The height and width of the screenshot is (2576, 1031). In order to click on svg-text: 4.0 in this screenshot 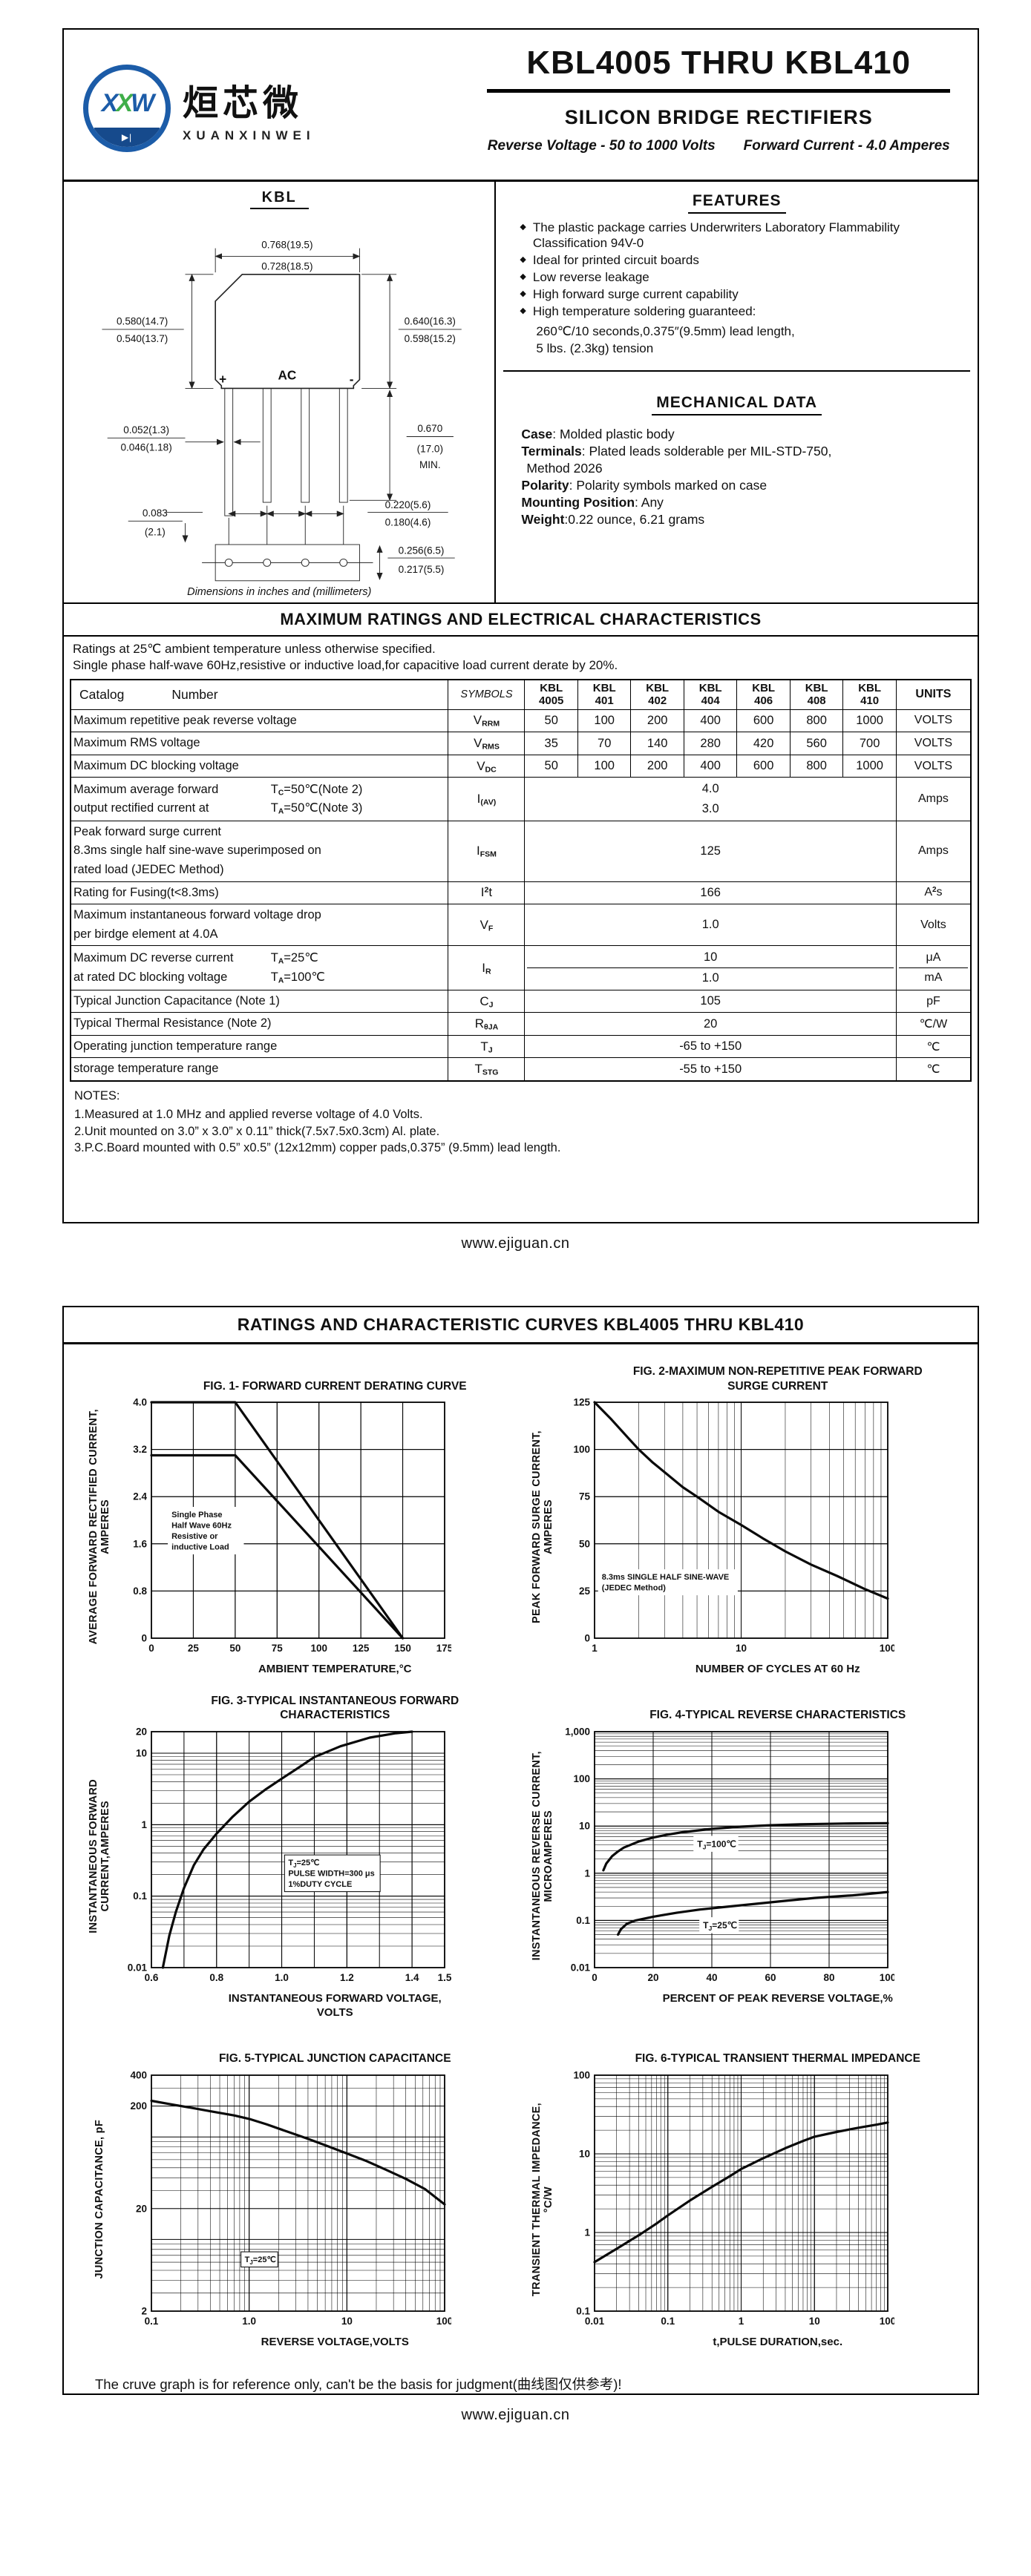, I will do `click(140, 1402)`.